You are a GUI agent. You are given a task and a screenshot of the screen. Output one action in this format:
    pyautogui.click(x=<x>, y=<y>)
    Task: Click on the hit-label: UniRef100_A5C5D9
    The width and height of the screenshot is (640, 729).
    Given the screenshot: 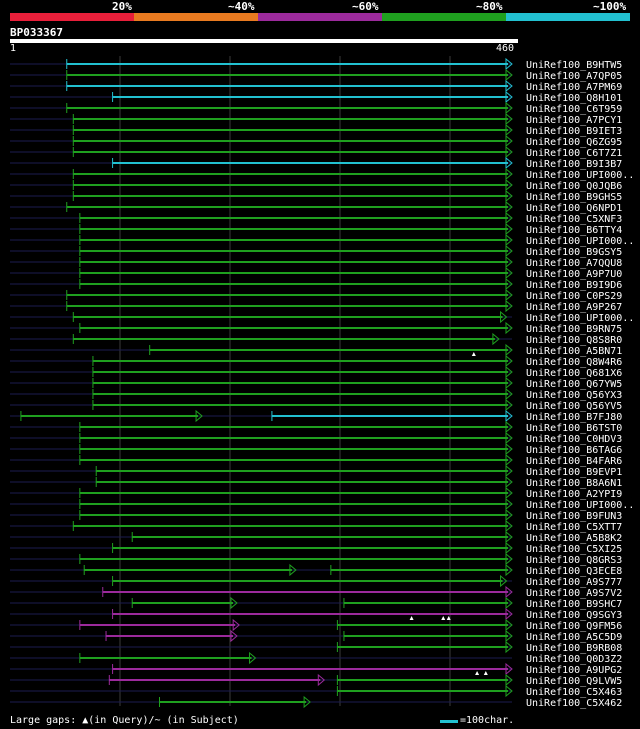 What is the action you would take?
    pyautogui.click(x=574, y=637)
    